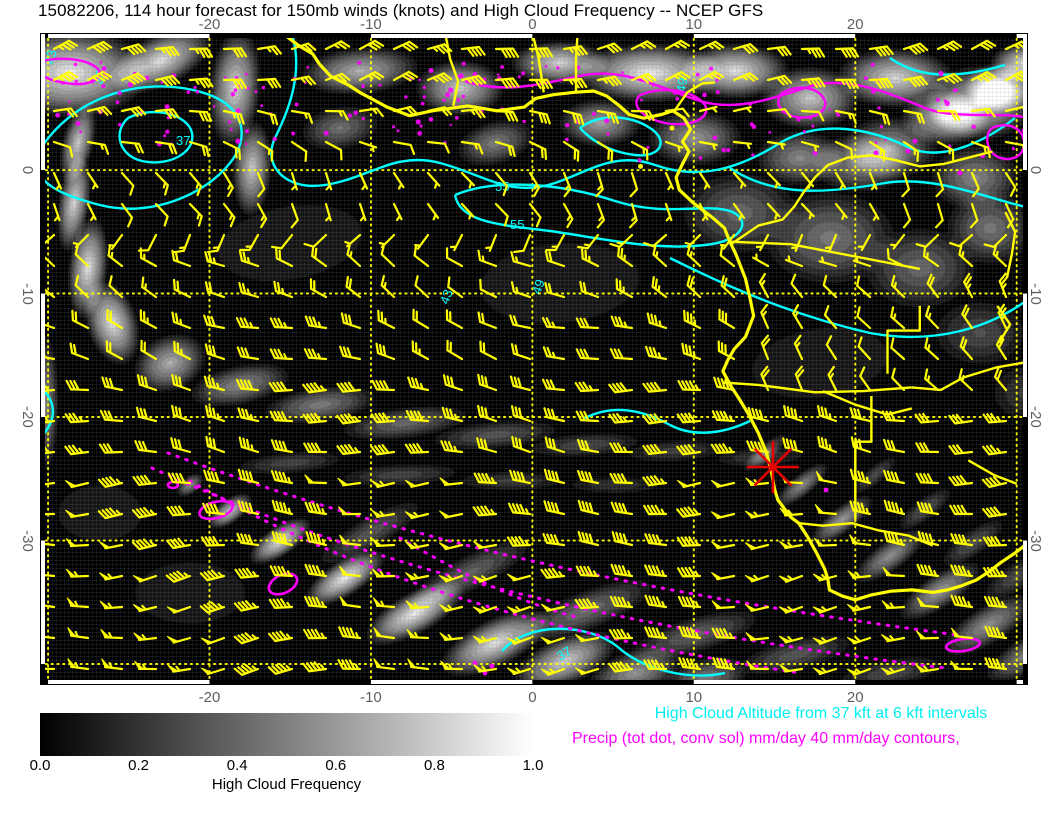  What do you see at coordinates (209, 697) in the screenshot?
I see `xticks-bottom-label: -20` at bounding box center [209, 697].